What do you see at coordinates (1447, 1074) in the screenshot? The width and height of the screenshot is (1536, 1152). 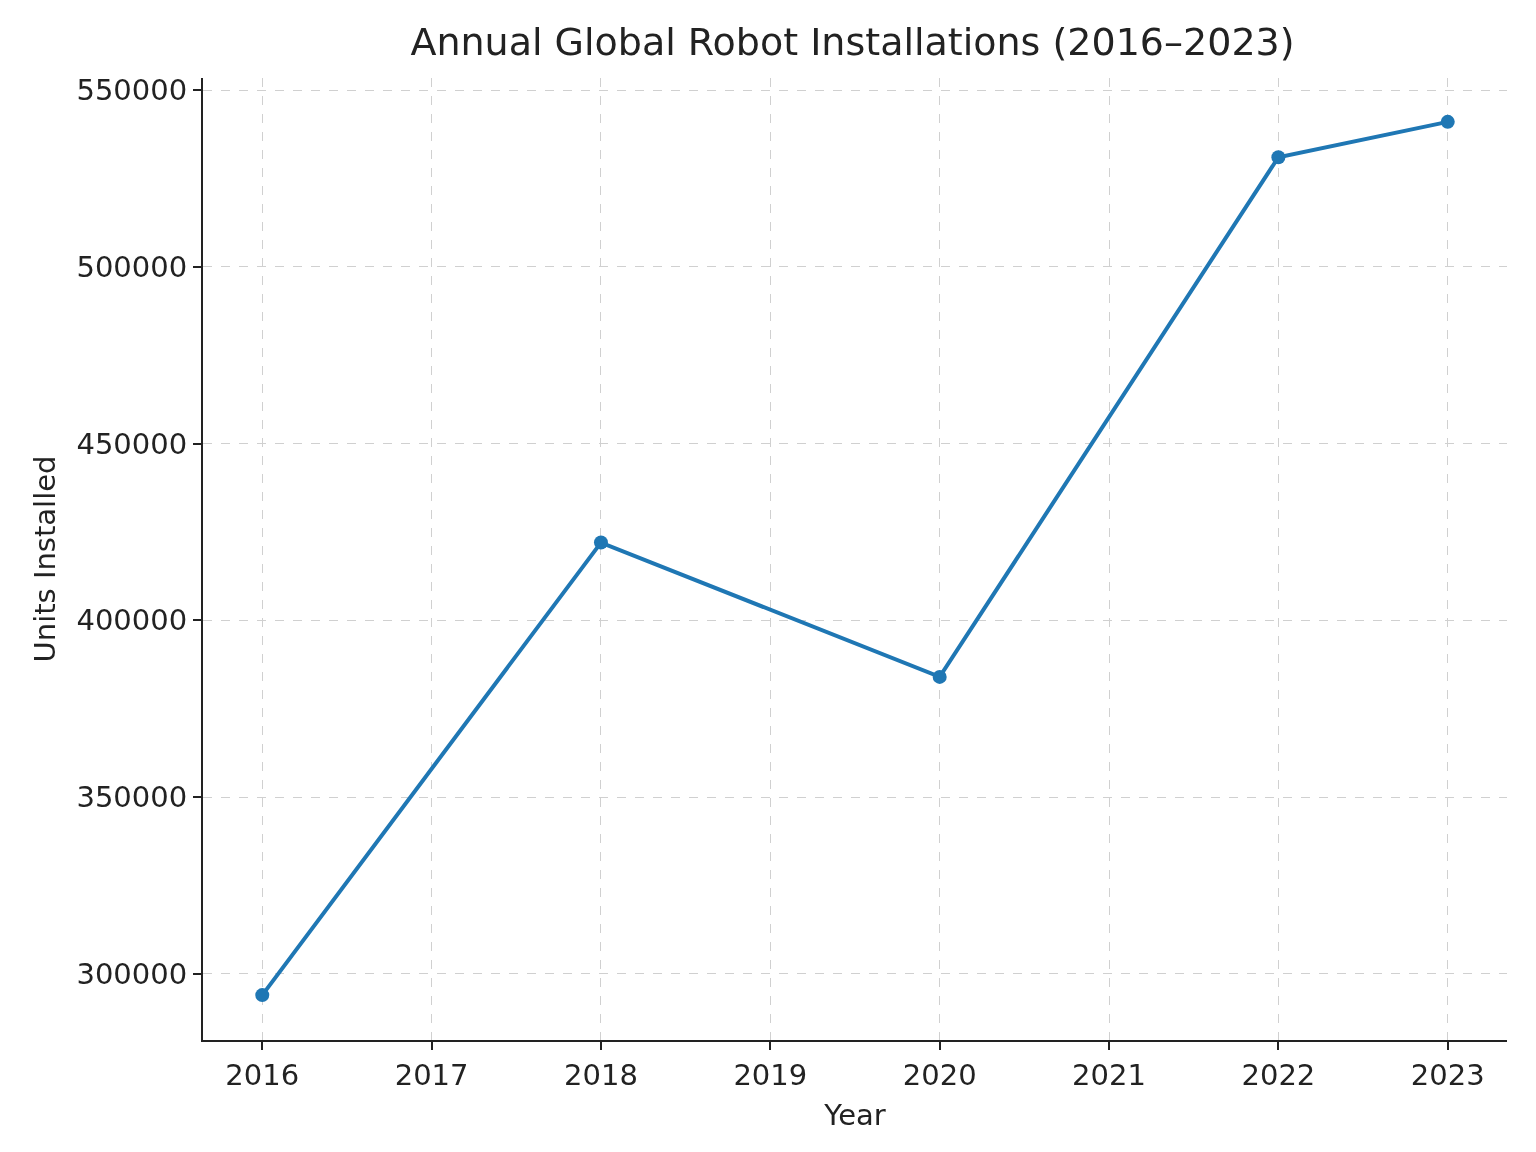 I see `x-tick-label: 2023` at bounding box center [1447, 1074].